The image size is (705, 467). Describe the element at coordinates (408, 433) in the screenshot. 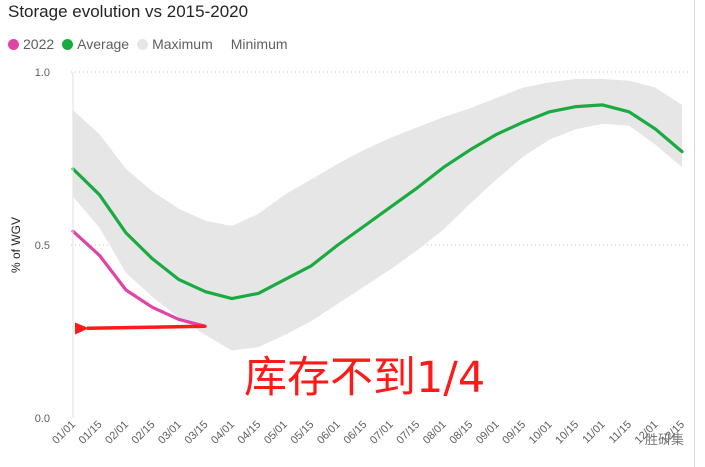

I see `x-tick-label: 07/15` at that location.